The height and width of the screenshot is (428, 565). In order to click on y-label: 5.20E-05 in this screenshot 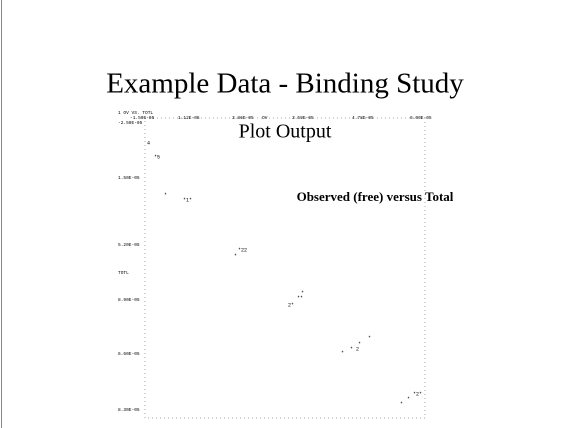, I will do `click(129, 245)`.